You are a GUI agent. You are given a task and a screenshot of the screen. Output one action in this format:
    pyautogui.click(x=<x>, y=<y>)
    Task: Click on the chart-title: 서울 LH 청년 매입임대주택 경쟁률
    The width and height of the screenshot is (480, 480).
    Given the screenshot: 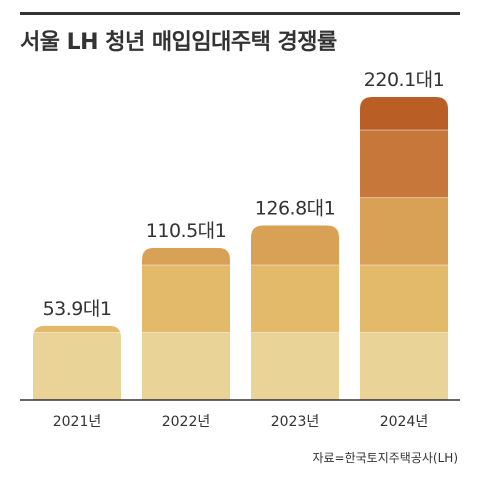 What is the action you would take?
    pyautogui.click(x=178, y=42)
    